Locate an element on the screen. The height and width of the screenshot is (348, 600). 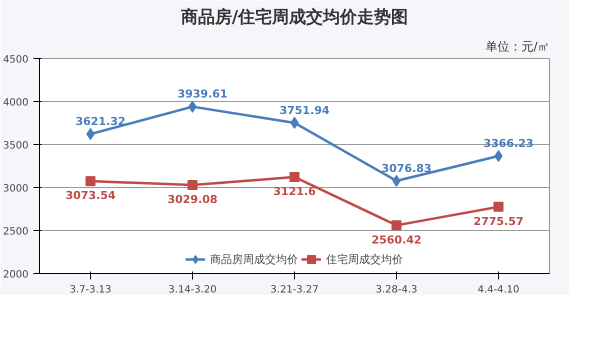
data-label: 2775.57 is located at coordinates (498, 221).